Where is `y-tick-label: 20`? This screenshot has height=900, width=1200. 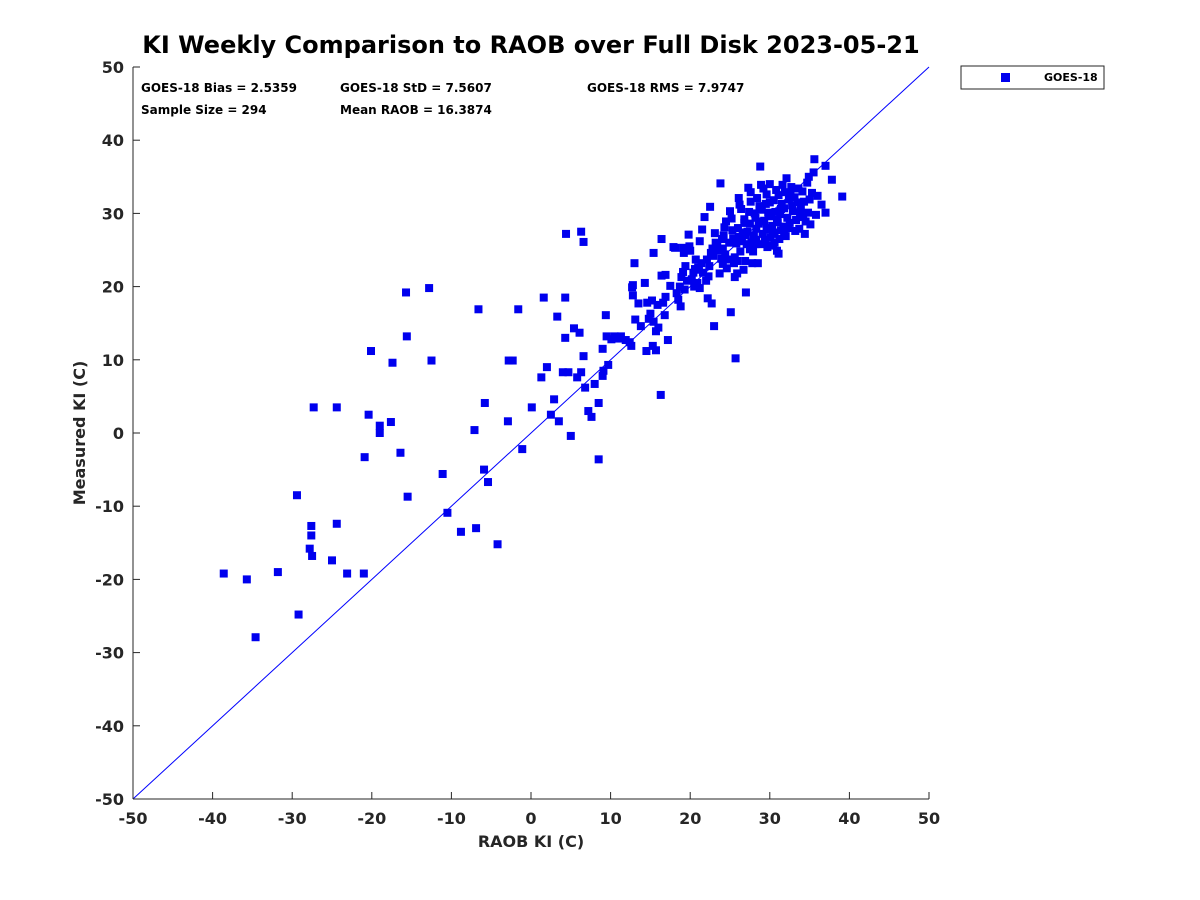 y-tick-label: 20 is located at coordinates (113, 287).